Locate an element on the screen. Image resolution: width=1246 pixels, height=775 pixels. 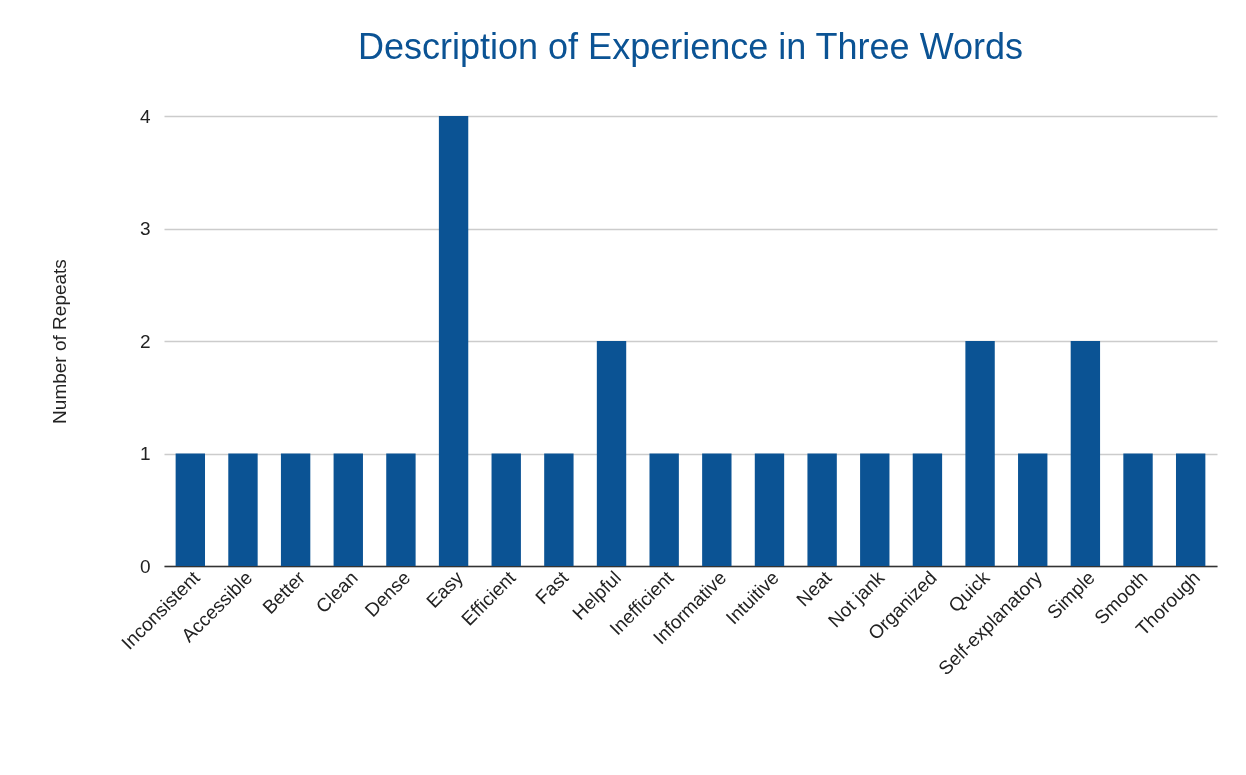
y-tick-label: 4 is located at coordinates (145, 116).